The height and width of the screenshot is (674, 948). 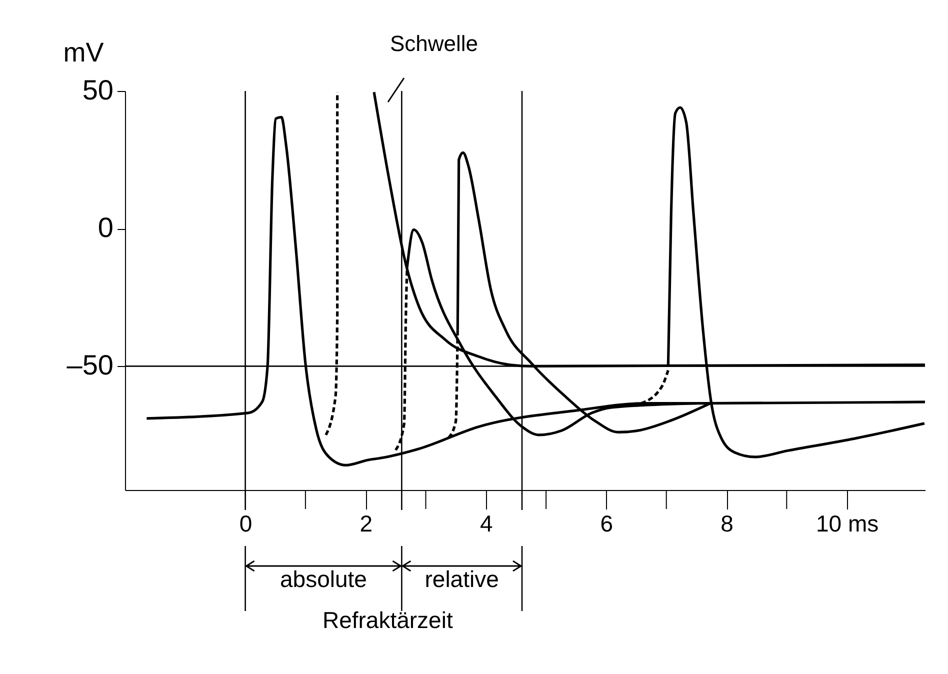 I want to click on y-tick-label: 50, so click(x=98, y=90).